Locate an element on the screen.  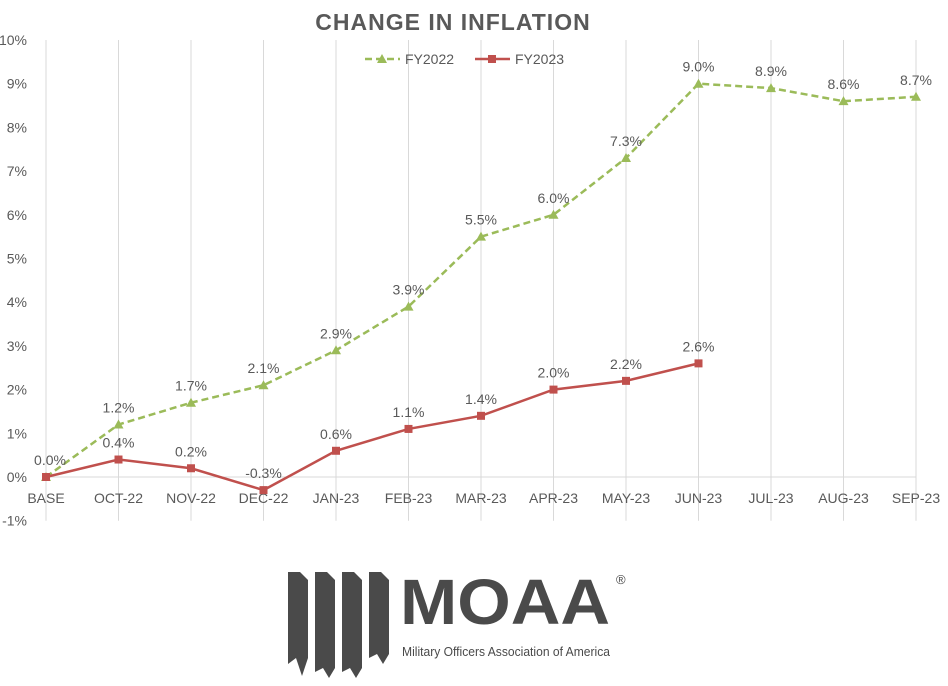
data-label-FY2022: 1.2% is located at coordinates (119, 408).